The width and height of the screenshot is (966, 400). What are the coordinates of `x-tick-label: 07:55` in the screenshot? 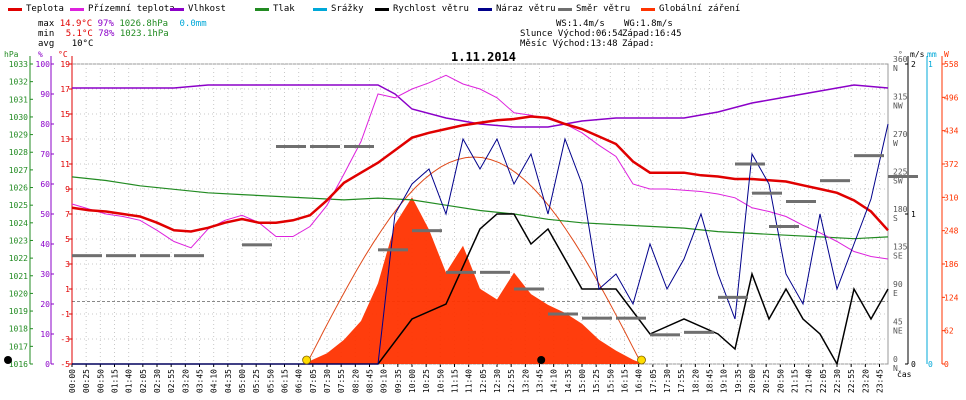 It's located at (341, 381).